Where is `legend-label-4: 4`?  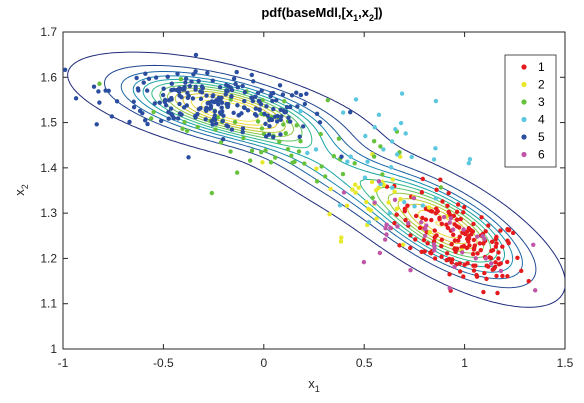
legend-label-4: 4 is located at coordinates (541, 120).